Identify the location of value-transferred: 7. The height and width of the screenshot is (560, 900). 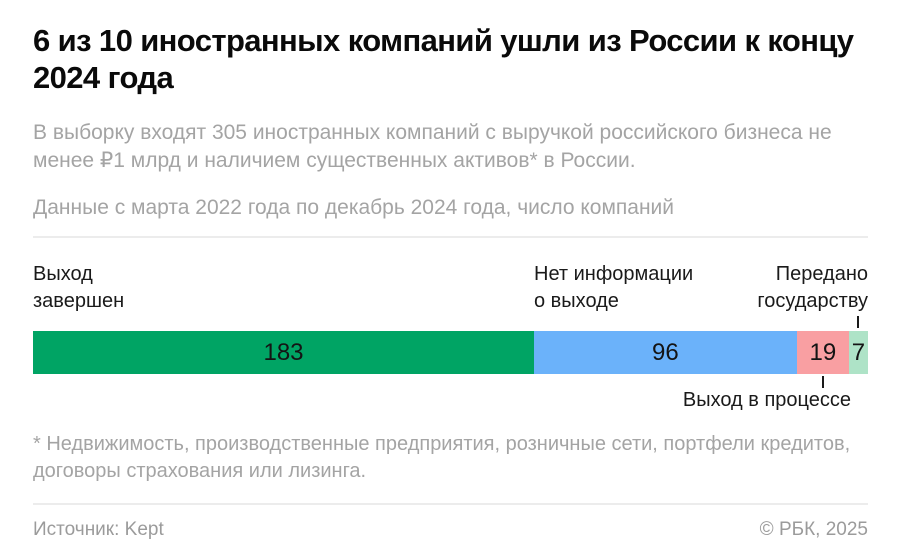
(858, 352).